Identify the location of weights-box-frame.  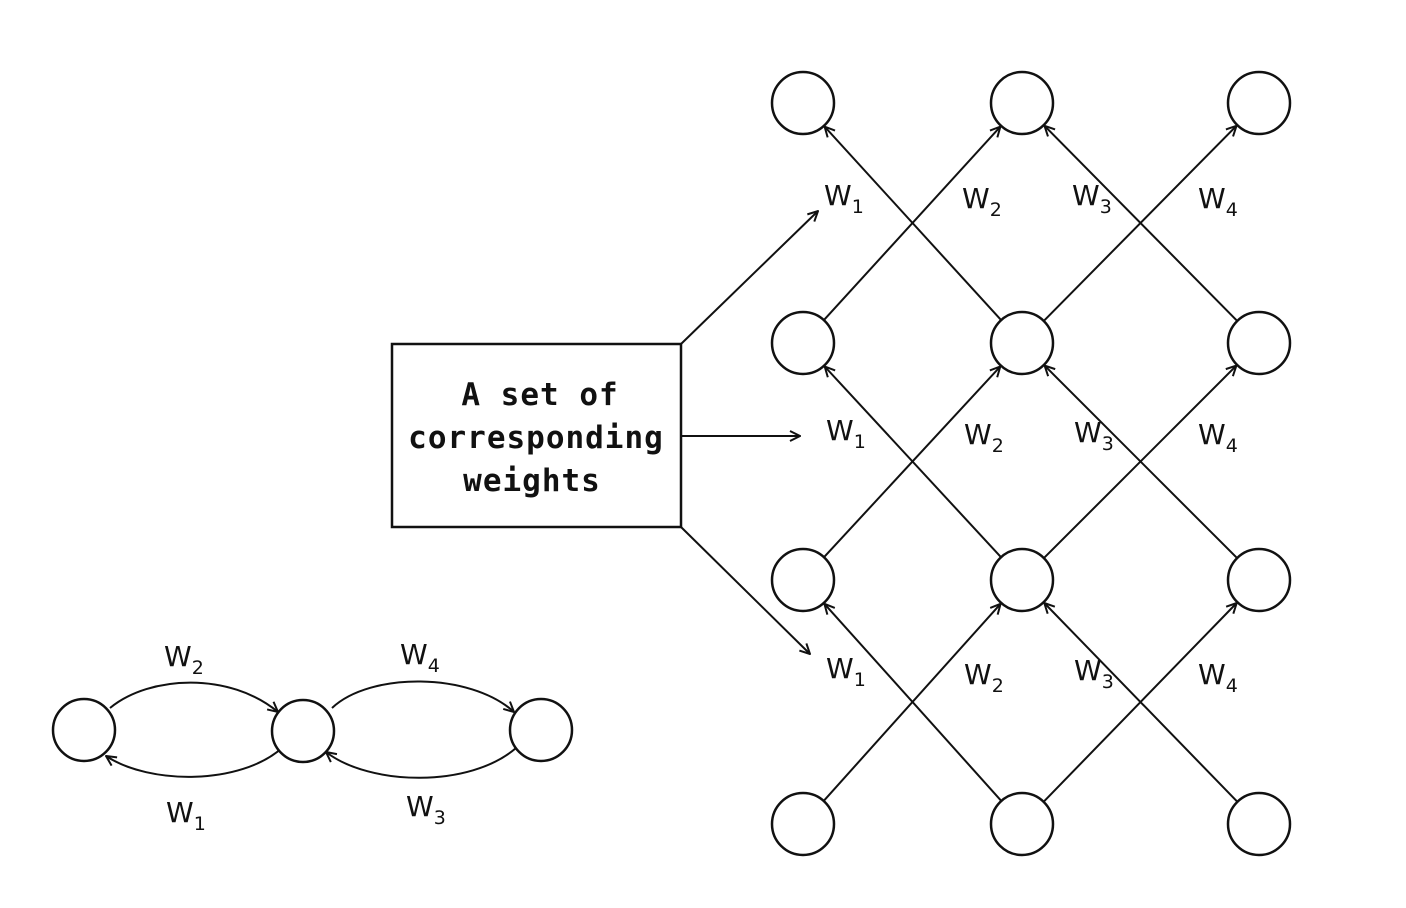
(536, 435).